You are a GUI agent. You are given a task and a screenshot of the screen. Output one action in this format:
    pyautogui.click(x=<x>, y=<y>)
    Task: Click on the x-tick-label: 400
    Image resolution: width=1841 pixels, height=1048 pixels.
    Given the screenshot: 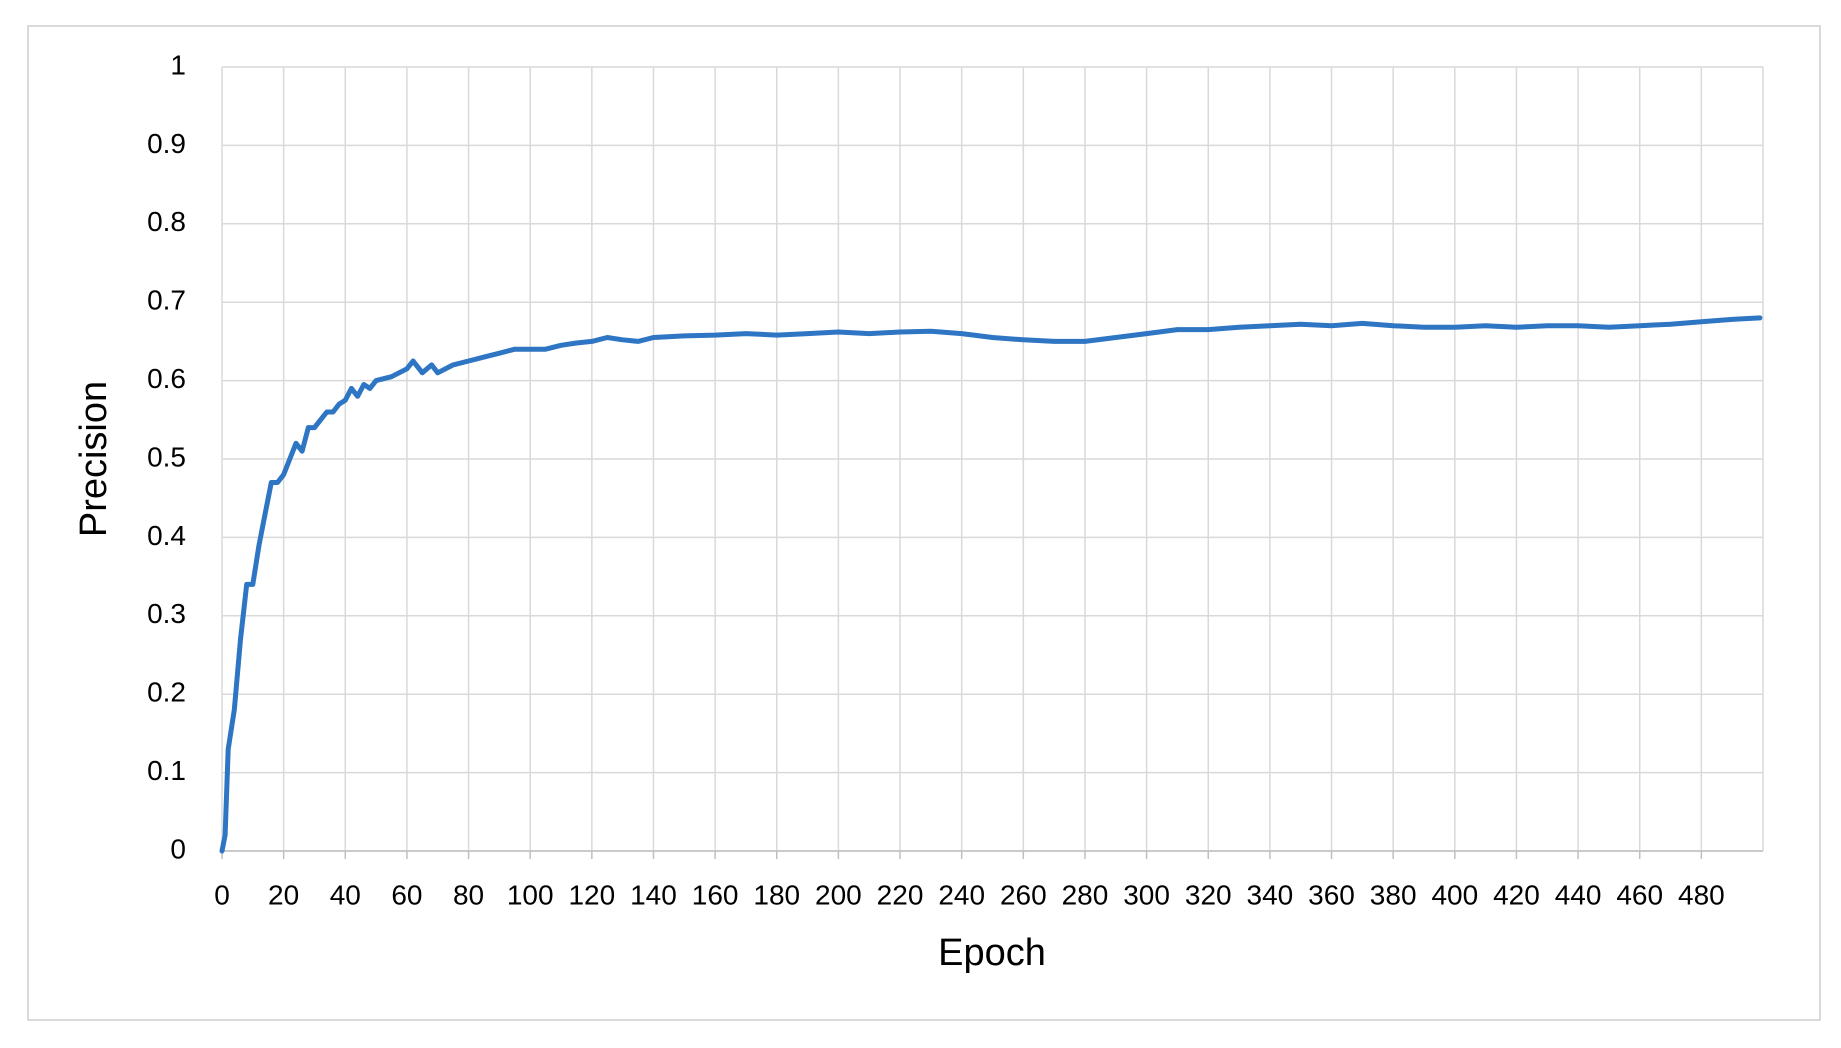 What is the action you would take?
    pyautogui.click(x=1454, y=894)
    